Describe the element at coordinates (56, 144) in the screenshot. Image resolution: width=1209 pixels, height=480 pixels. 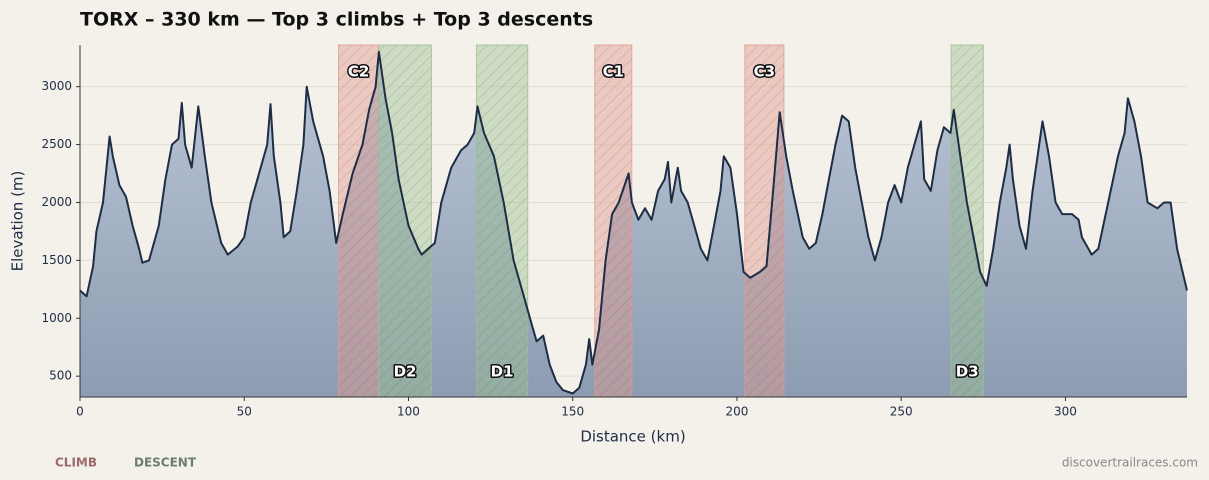
I see `y-tick-label: 2500` at that location.